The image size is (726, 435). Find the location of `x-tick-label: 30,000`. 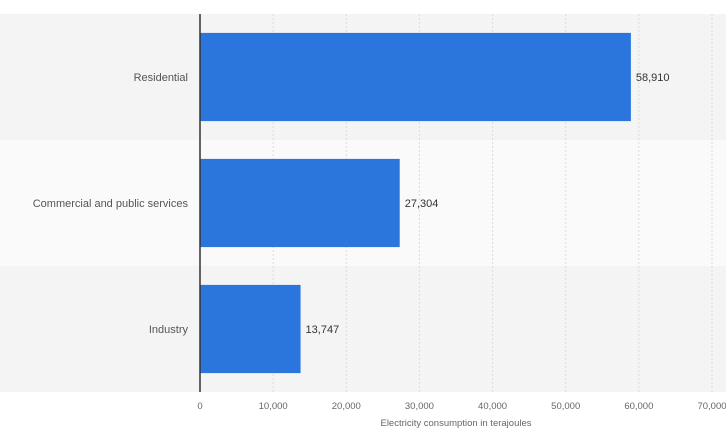

x-tick-label: 30,000 is located at coordinates (419, 406).